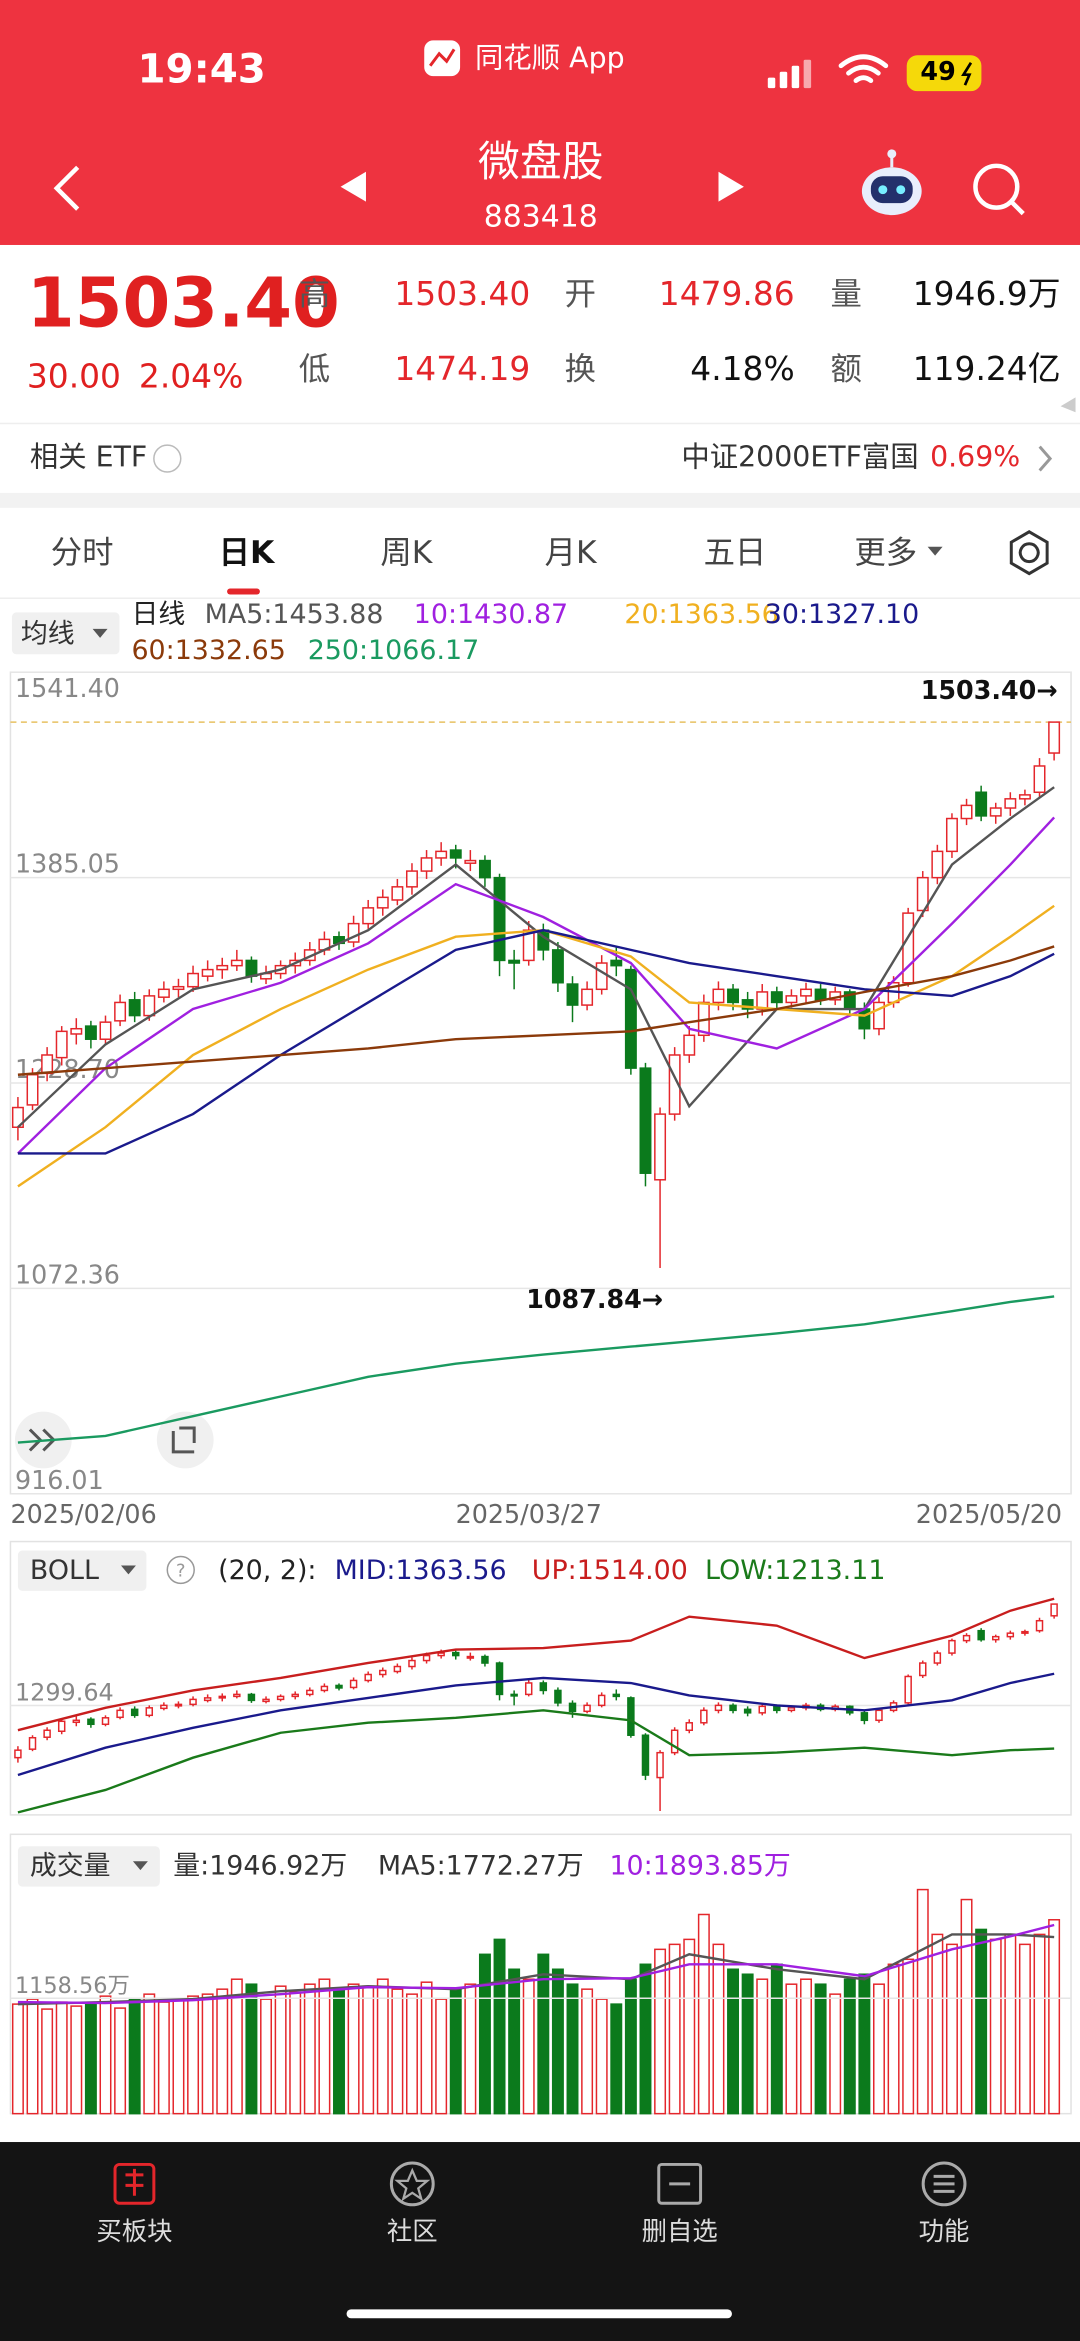 This screenshot has width=1080, height=2341. I want to click on chart-tab: 日K, so click(247, 553).